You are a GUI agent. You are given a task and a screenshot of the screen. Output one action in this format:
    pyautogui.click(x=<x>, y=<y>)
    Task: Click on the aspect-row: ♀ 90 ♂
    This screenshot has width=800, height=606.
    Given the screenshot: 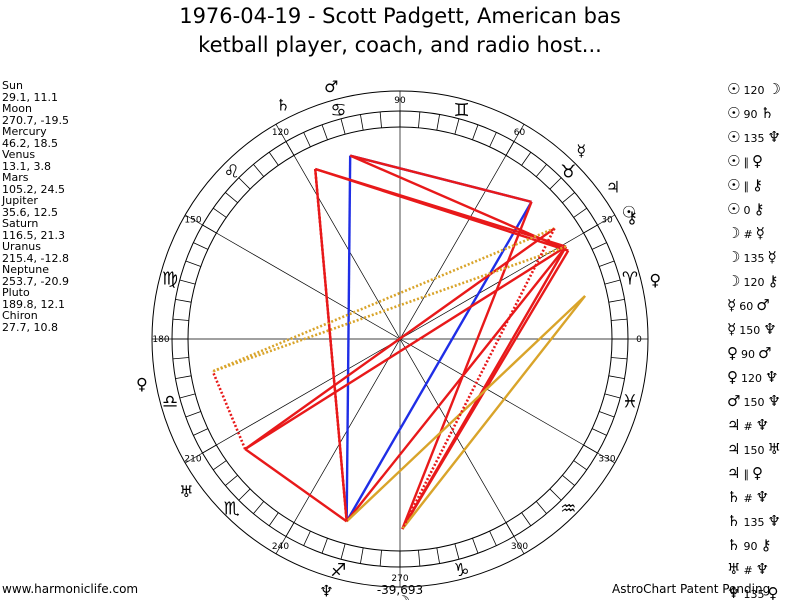 What is the action you would take?
    pyautogui.click(x=763, y=354)
    